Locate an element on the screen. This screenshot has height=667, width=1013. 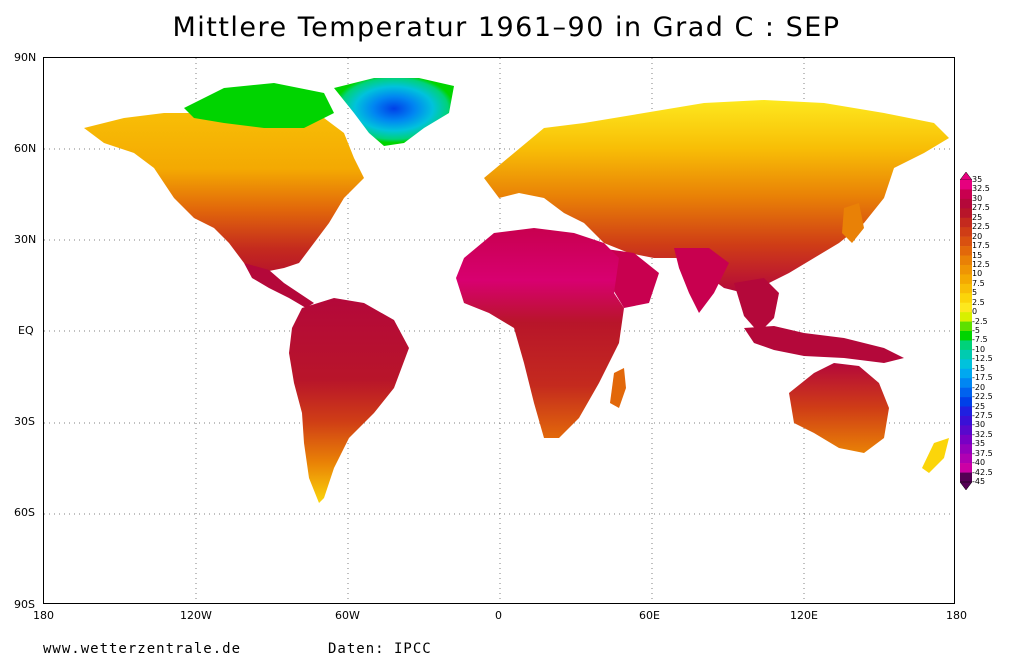
new-zealand is located at coordinates (935, 455).